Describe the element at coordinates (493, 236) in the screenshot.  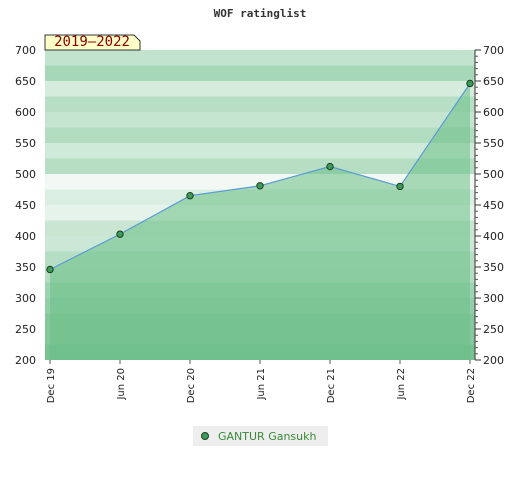
I see `y-tick-label-right: 400` at that location.